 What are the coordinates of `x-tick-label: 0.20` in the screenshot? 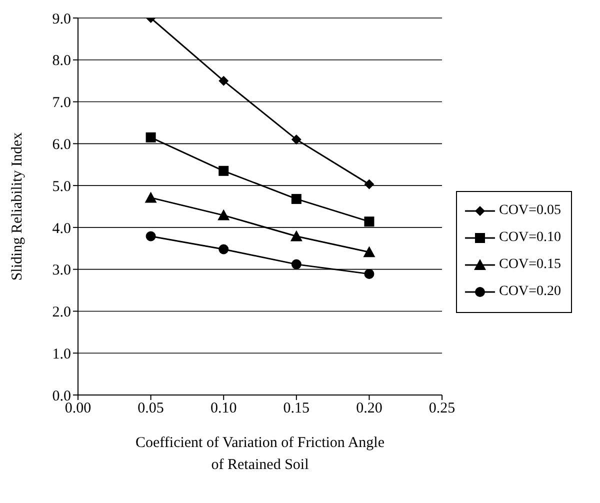 It's located at (369, 408).